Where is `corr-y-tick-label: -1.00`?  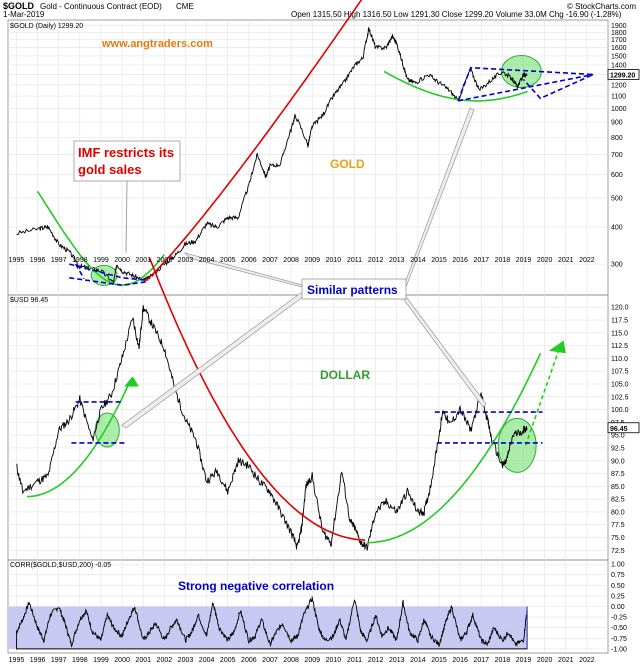 corr-y-tick-label: -1.00 is located at coordinates (619, 649).